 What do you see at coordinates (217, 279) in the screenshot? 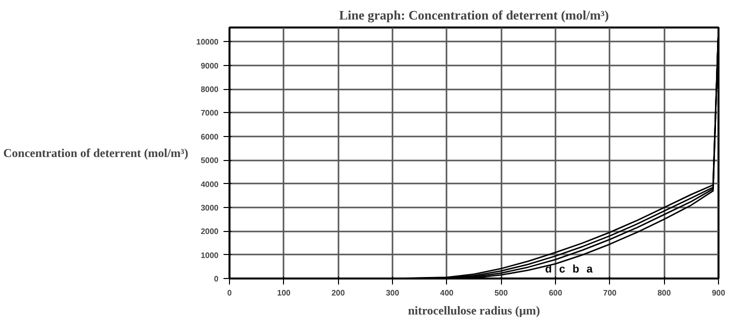
I see `y-tick-label: 0` at bounding box center [217, 279].